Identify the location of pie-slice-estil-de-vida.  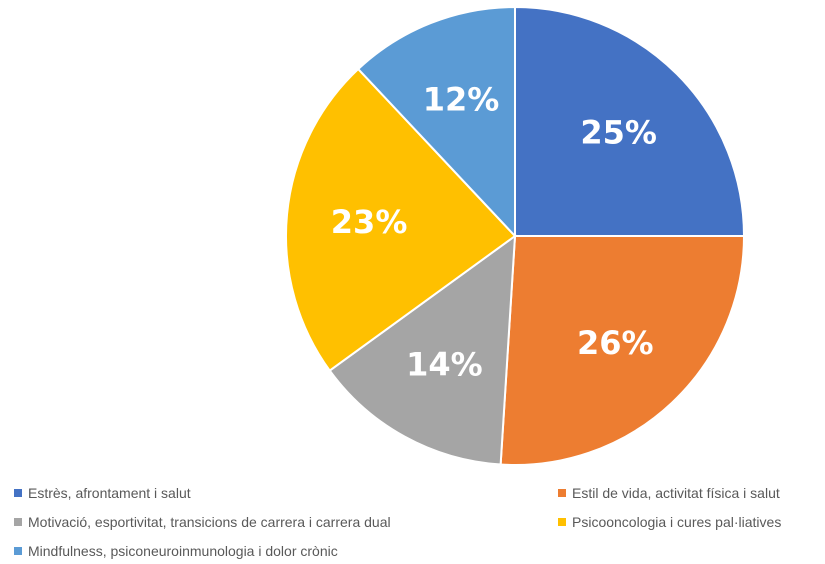
(622, 350).